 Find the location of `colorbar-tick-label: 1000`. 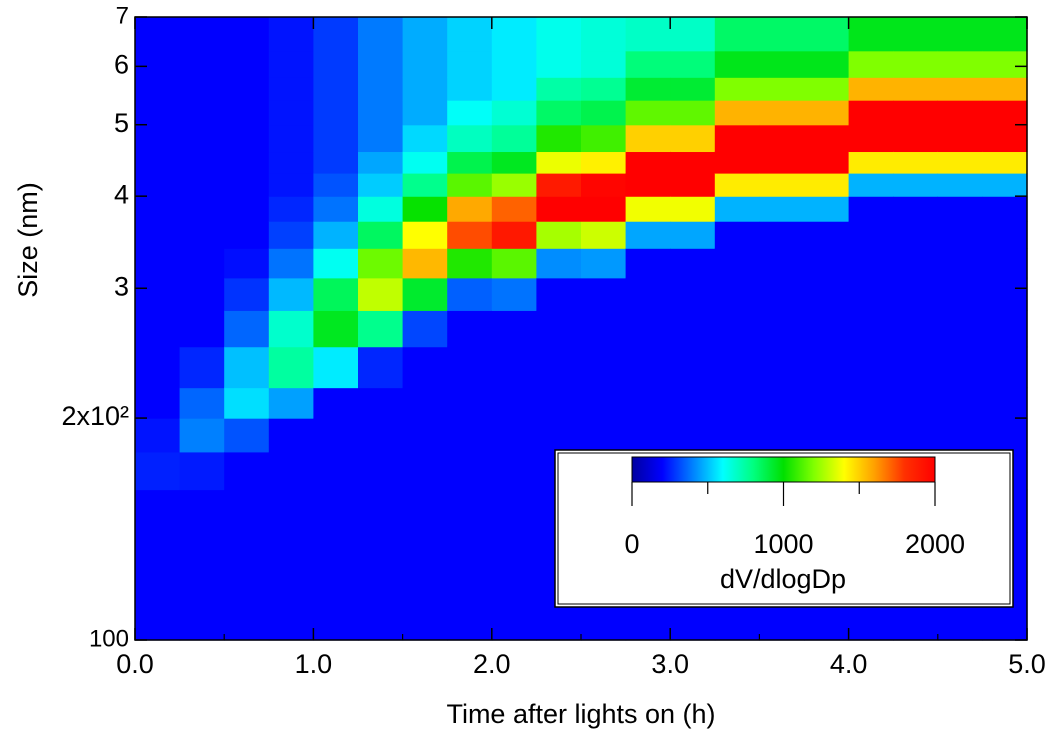

colorbar-tick-label: 1000 is located at coordinates (783, 544).